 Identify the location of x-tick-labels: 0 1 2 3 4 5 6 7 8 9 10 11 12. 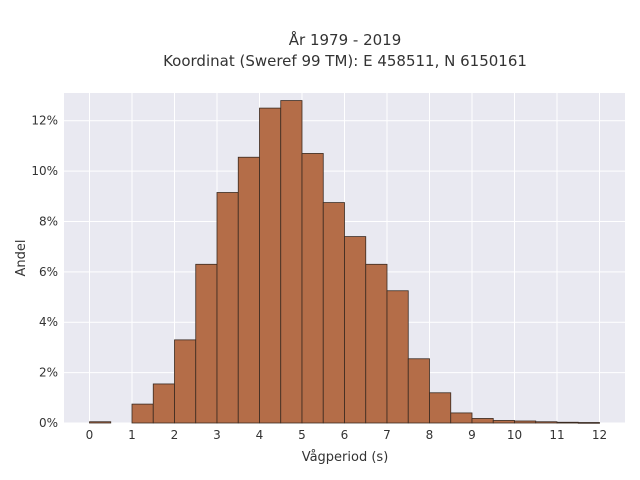
(346, 435).